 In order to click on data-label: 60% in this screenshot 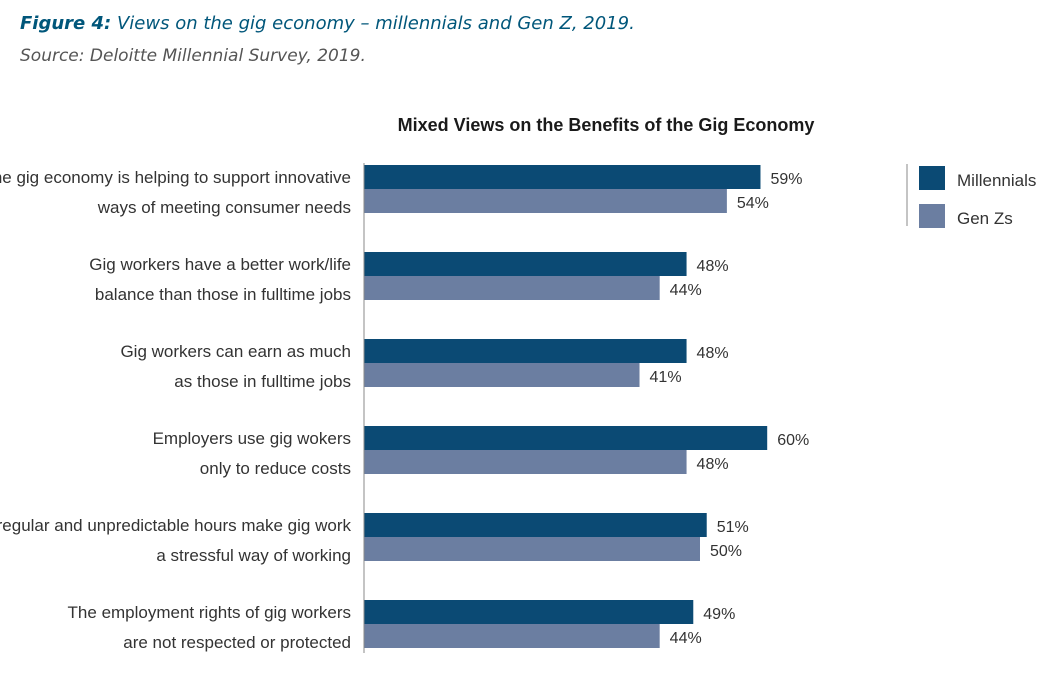, I will do `click(793, 440)`.